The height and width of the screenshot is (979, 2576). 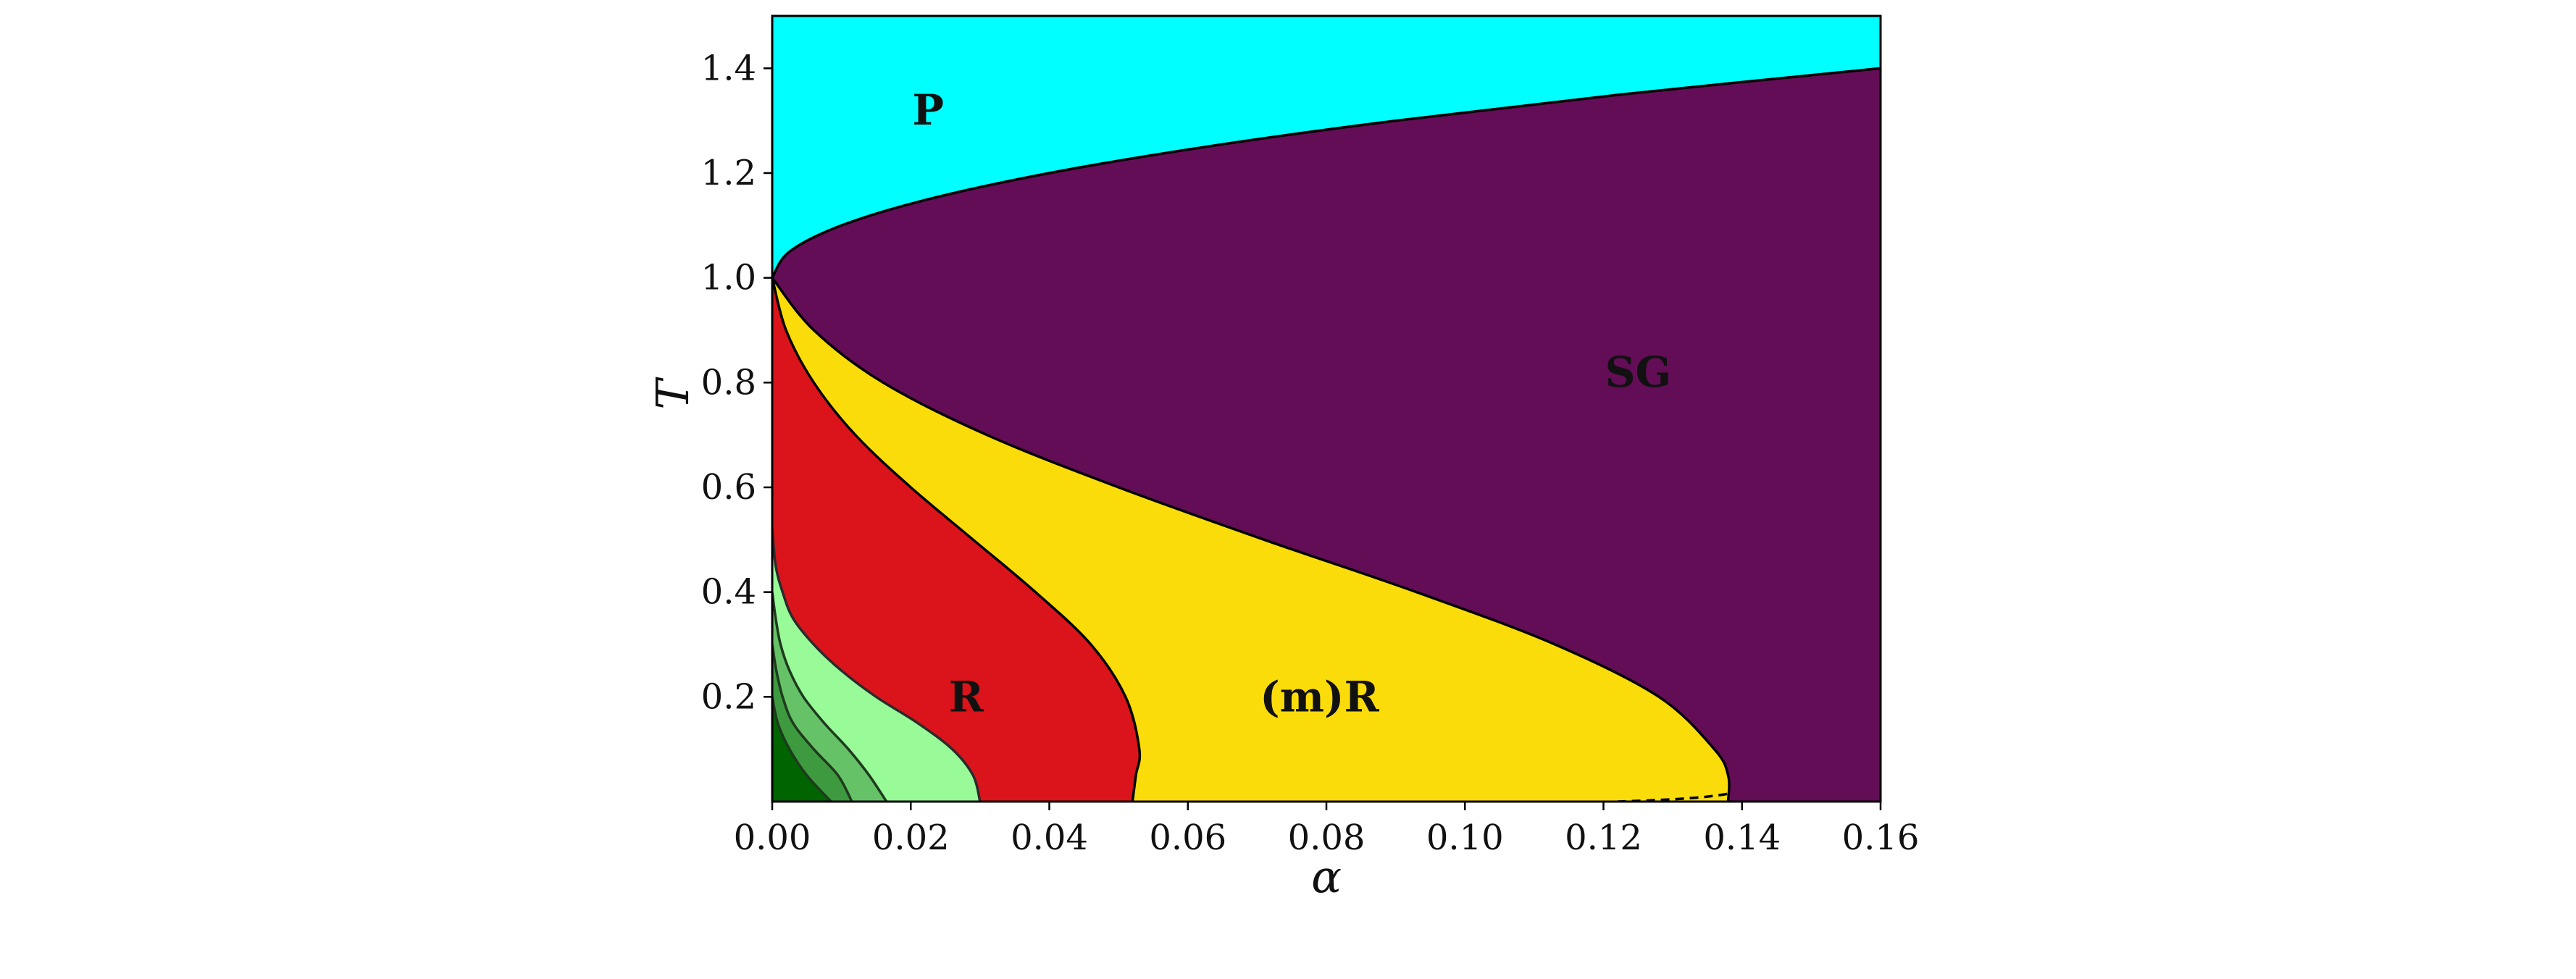 I want to click on y-tick-label: 0.8, so click(x=728, y=382).